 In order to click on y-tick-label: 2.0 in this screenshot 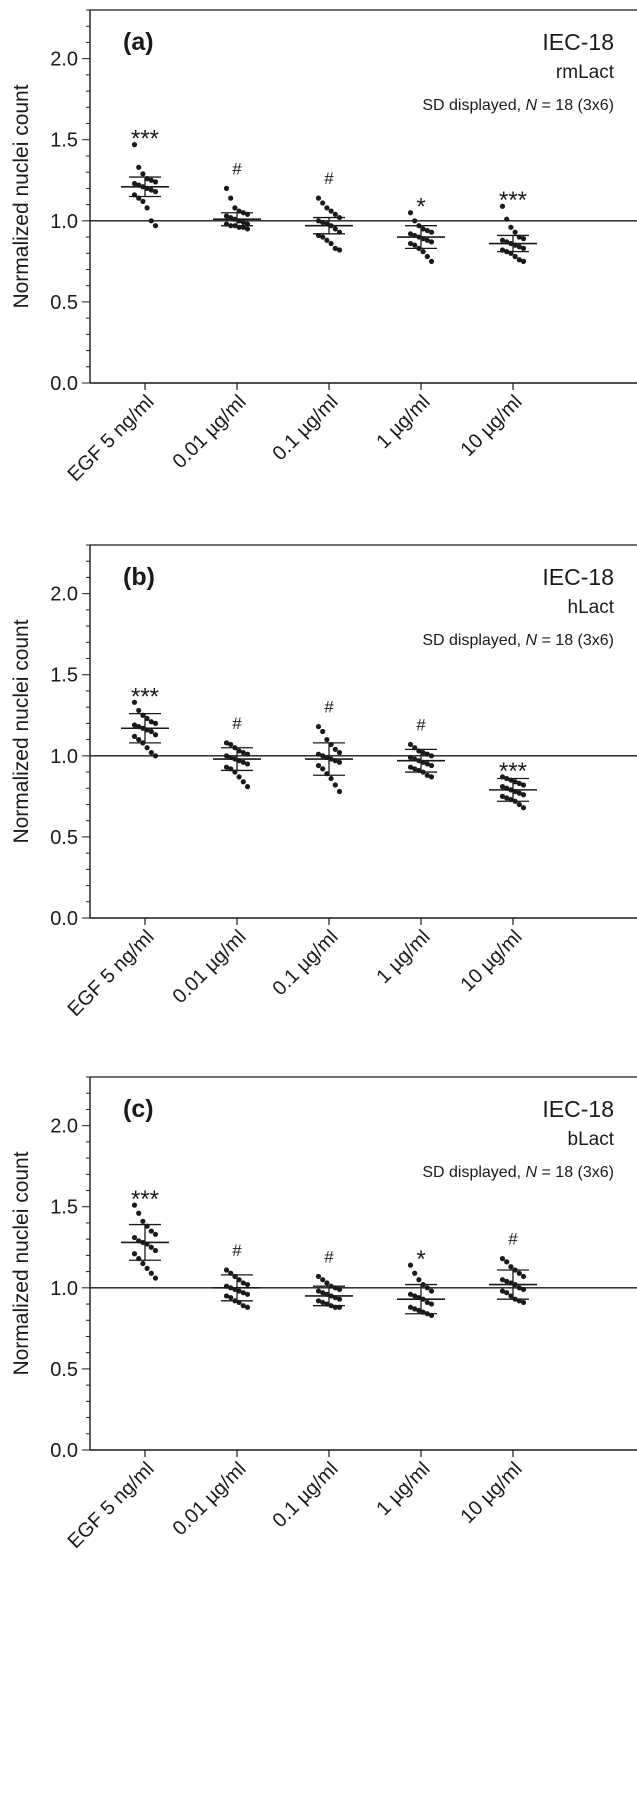, I will do `click(64, 60)`.